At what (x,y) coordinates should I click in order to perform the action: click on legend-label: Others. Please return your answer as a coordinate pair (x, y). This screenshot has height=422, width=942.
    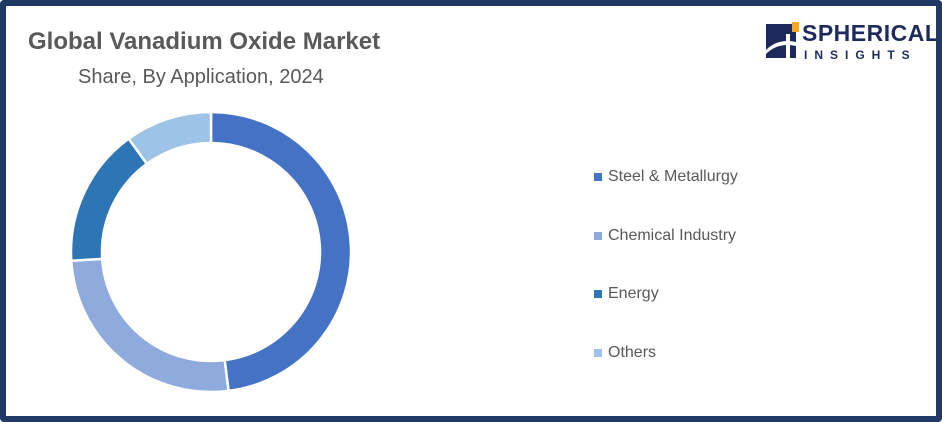
    Looking at the image, I should click on (632, 352).